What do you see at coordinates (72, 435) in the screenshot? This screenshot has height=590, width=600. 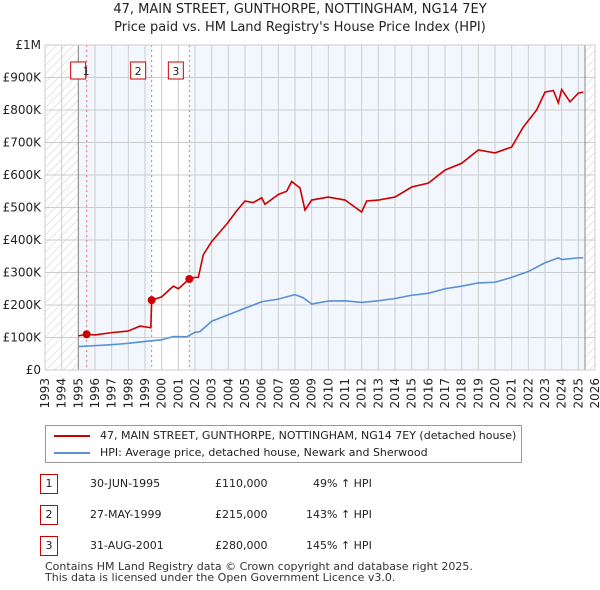 I see `legend-swatch-property` at bounding box center [72, 435].